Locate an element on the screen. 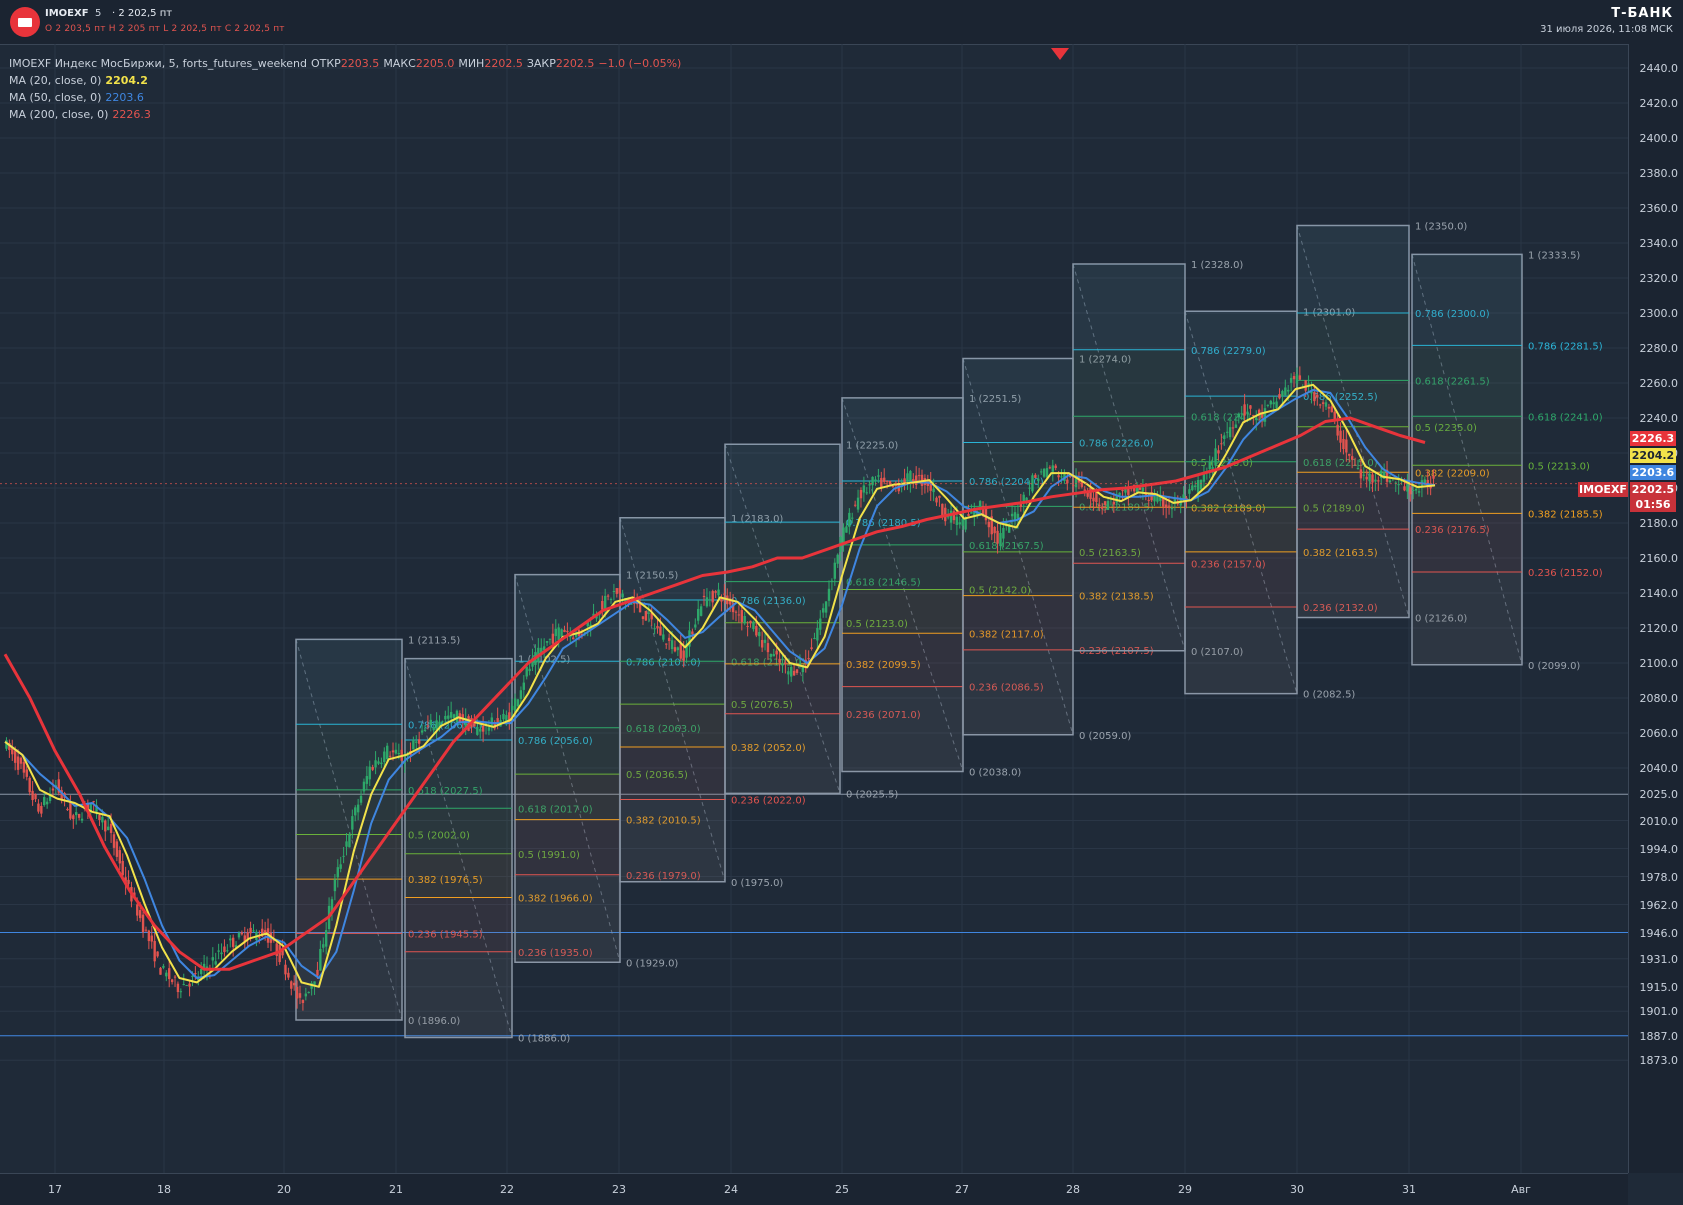 The height and width of the screenshot is (1205, 1683). symbol-title: IMOEXF is located at coordinates (67, 13).